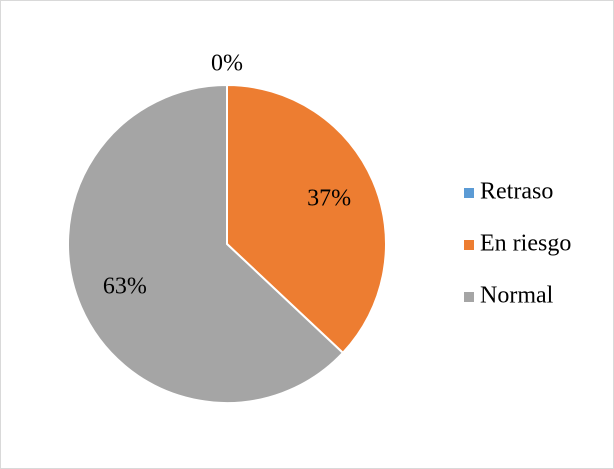 Image resolution: width=614 pixels, height=469 pixels. Describe the element at coordinates (525, 244) in the screenshot. I see `legend-label: En riesgo` at that location.